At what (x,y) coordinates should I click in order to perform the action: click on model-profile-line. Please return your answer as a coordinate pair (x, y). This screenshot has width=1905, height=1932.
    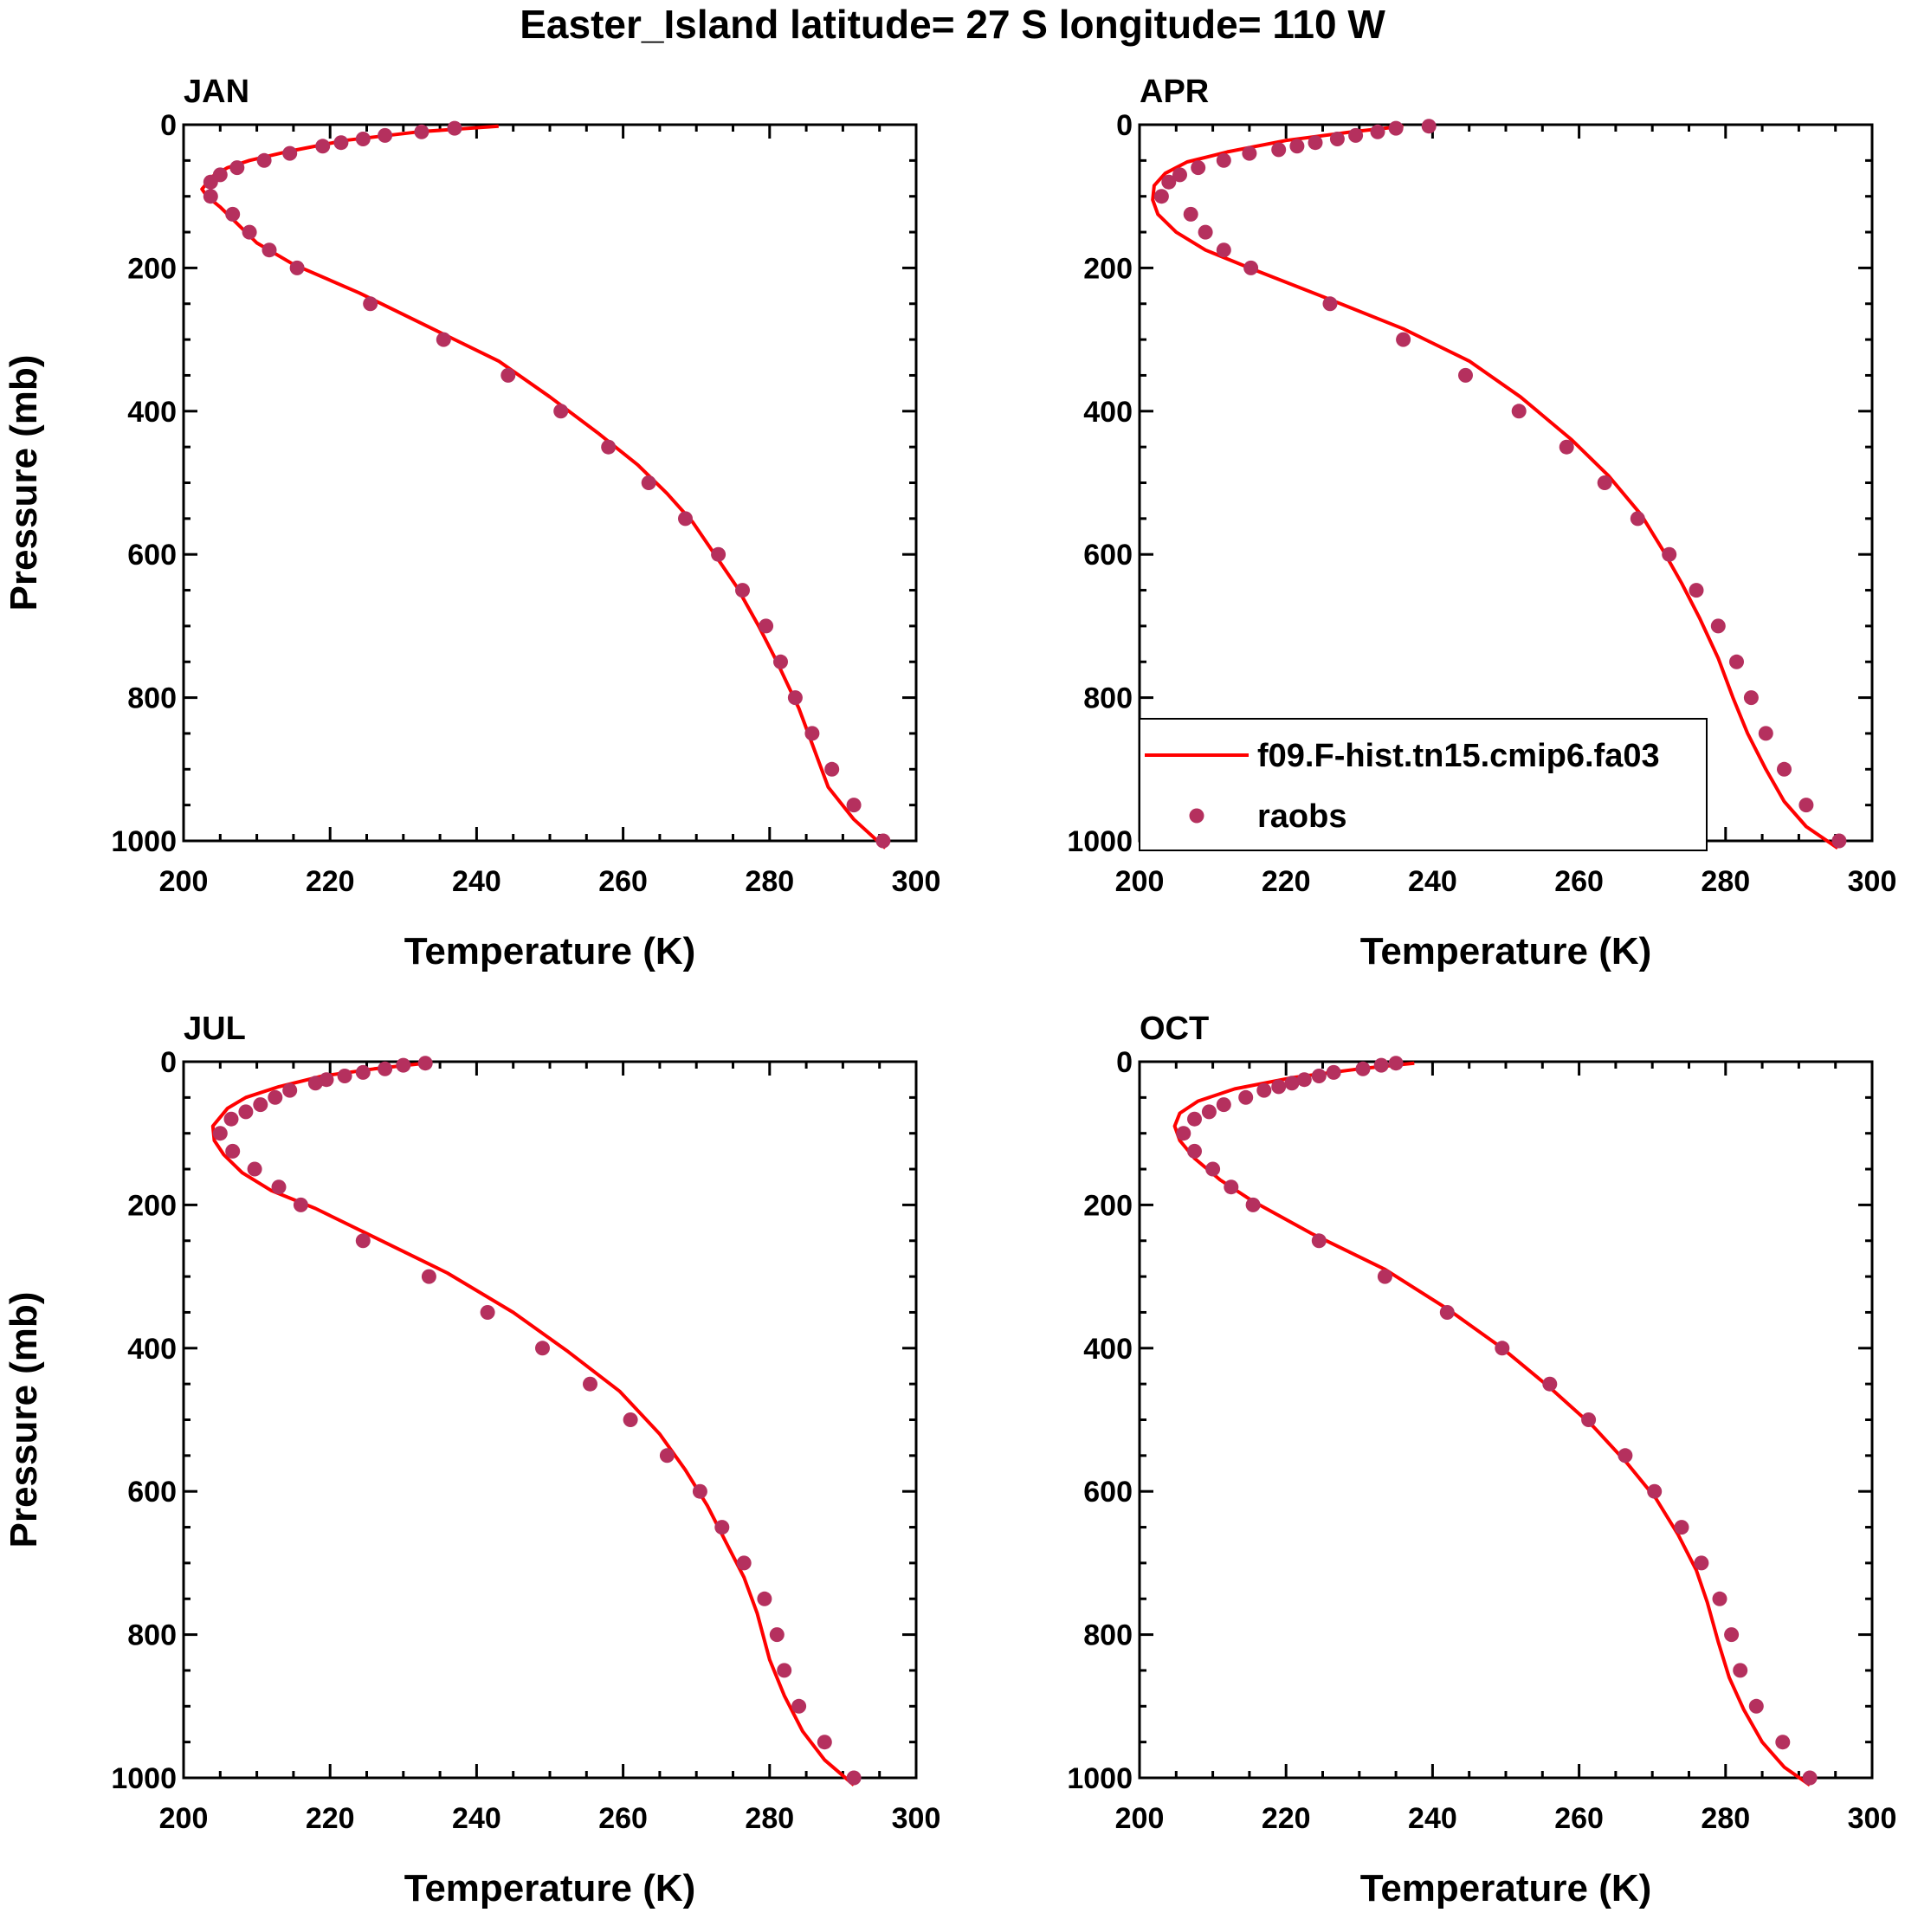
    Looking at the image, I should click on (1492, 1424).